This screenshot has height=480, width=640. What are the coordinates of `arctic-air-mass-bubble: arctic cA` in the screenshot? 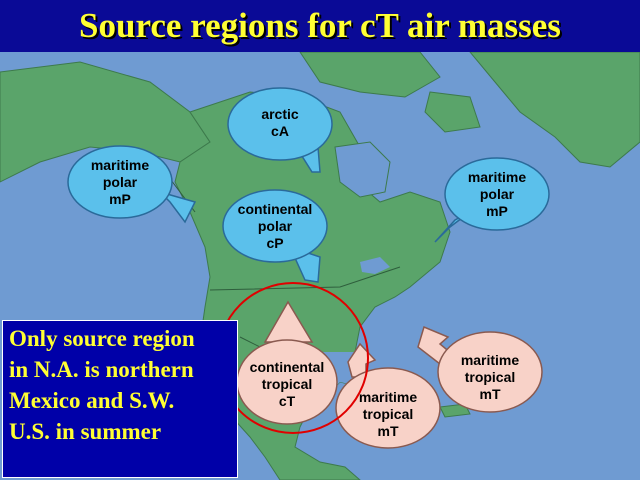 It's located at (280, 130).